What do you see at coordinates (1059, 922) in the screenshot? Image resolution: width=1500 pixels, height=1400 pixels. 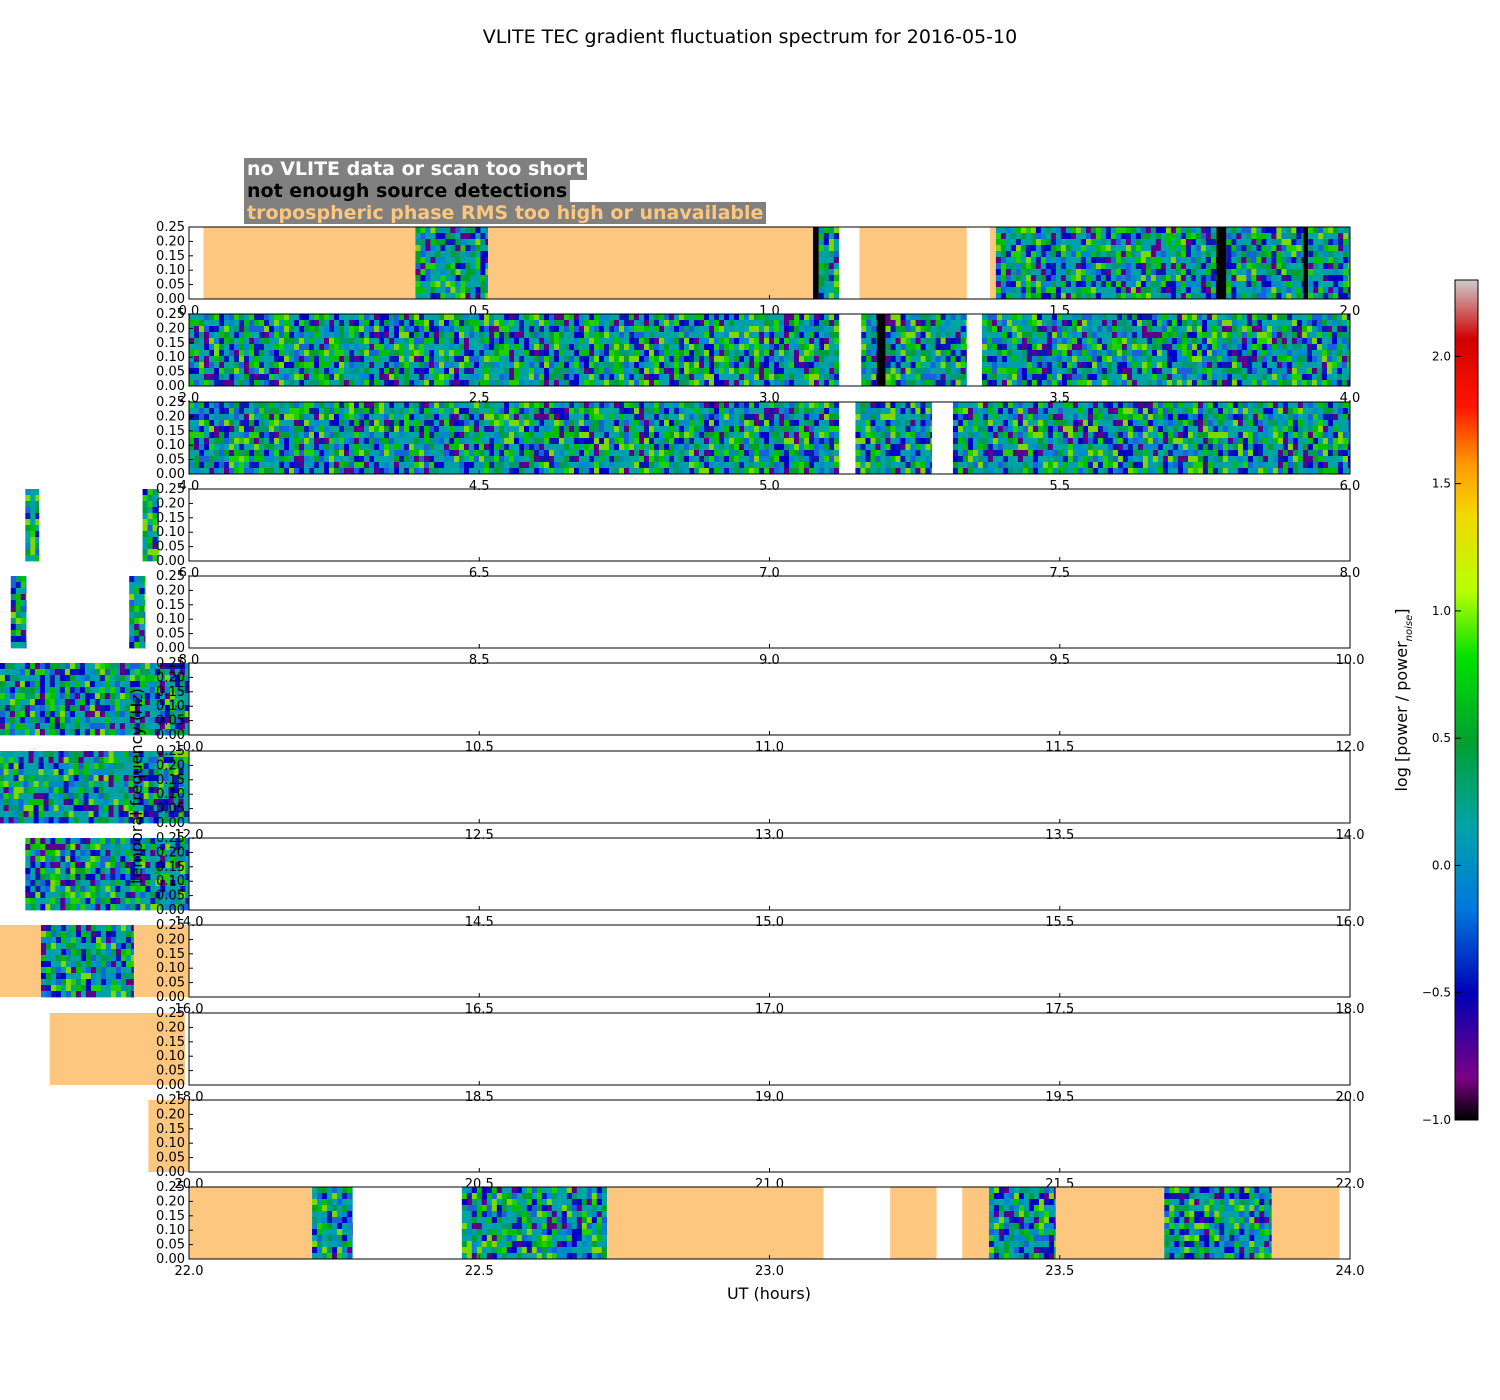 I see `x-tick-label: 15.5` at bounding box center [1059, 922].